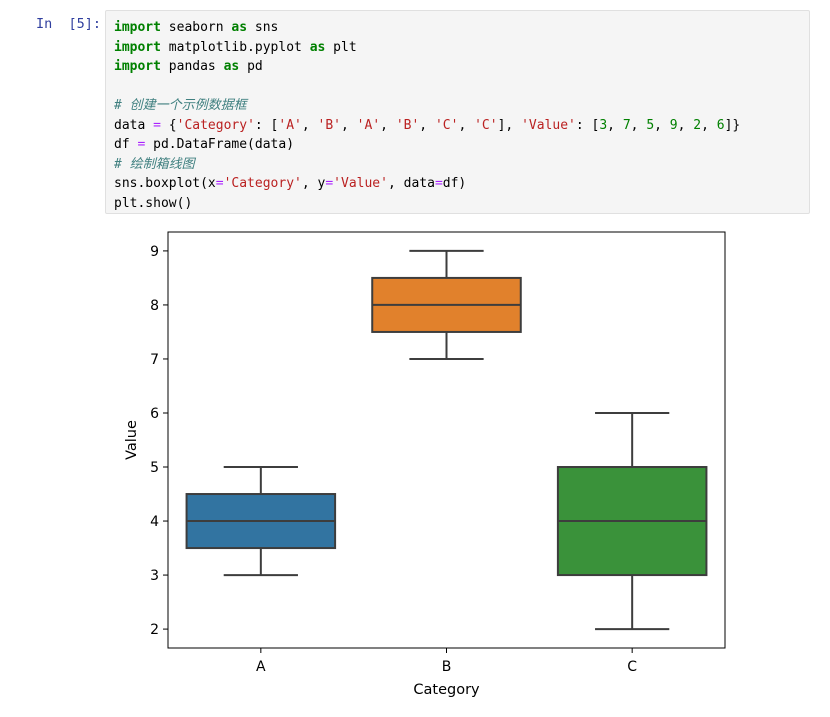 The width and height of the screenshot is (830, 717). What do you see at coordinates (509, 125) in the screenshot?
I see `code-token: ],` at bounding box center [509, 125].